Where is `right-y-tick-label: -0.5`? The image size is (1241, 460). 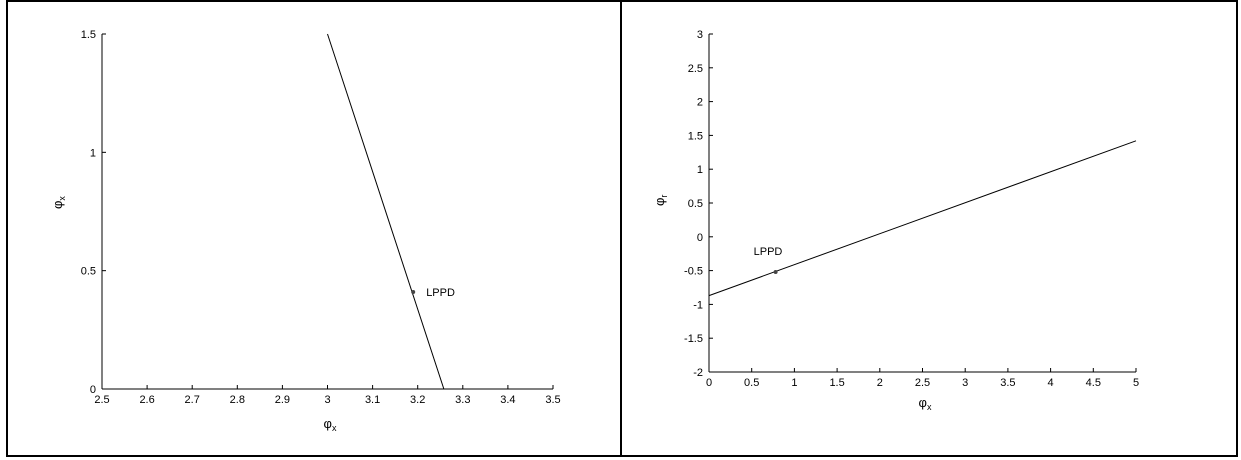
right-y-tick-label: -0.5 is located at coordinates (693, 272).